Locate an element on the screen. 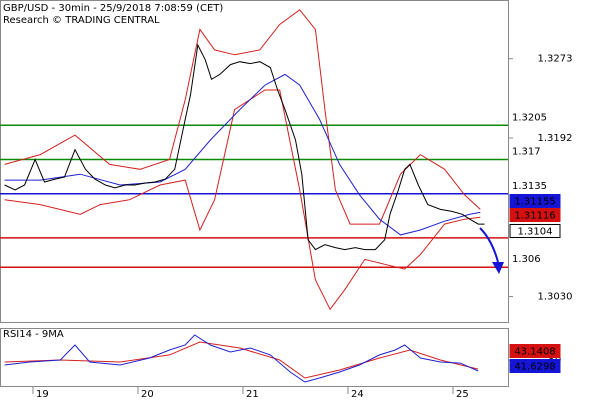 Image resolution: width=590 pixels, height=400 pixels. y-tick-label: 1.3030 is located at coordinates (555, 297).